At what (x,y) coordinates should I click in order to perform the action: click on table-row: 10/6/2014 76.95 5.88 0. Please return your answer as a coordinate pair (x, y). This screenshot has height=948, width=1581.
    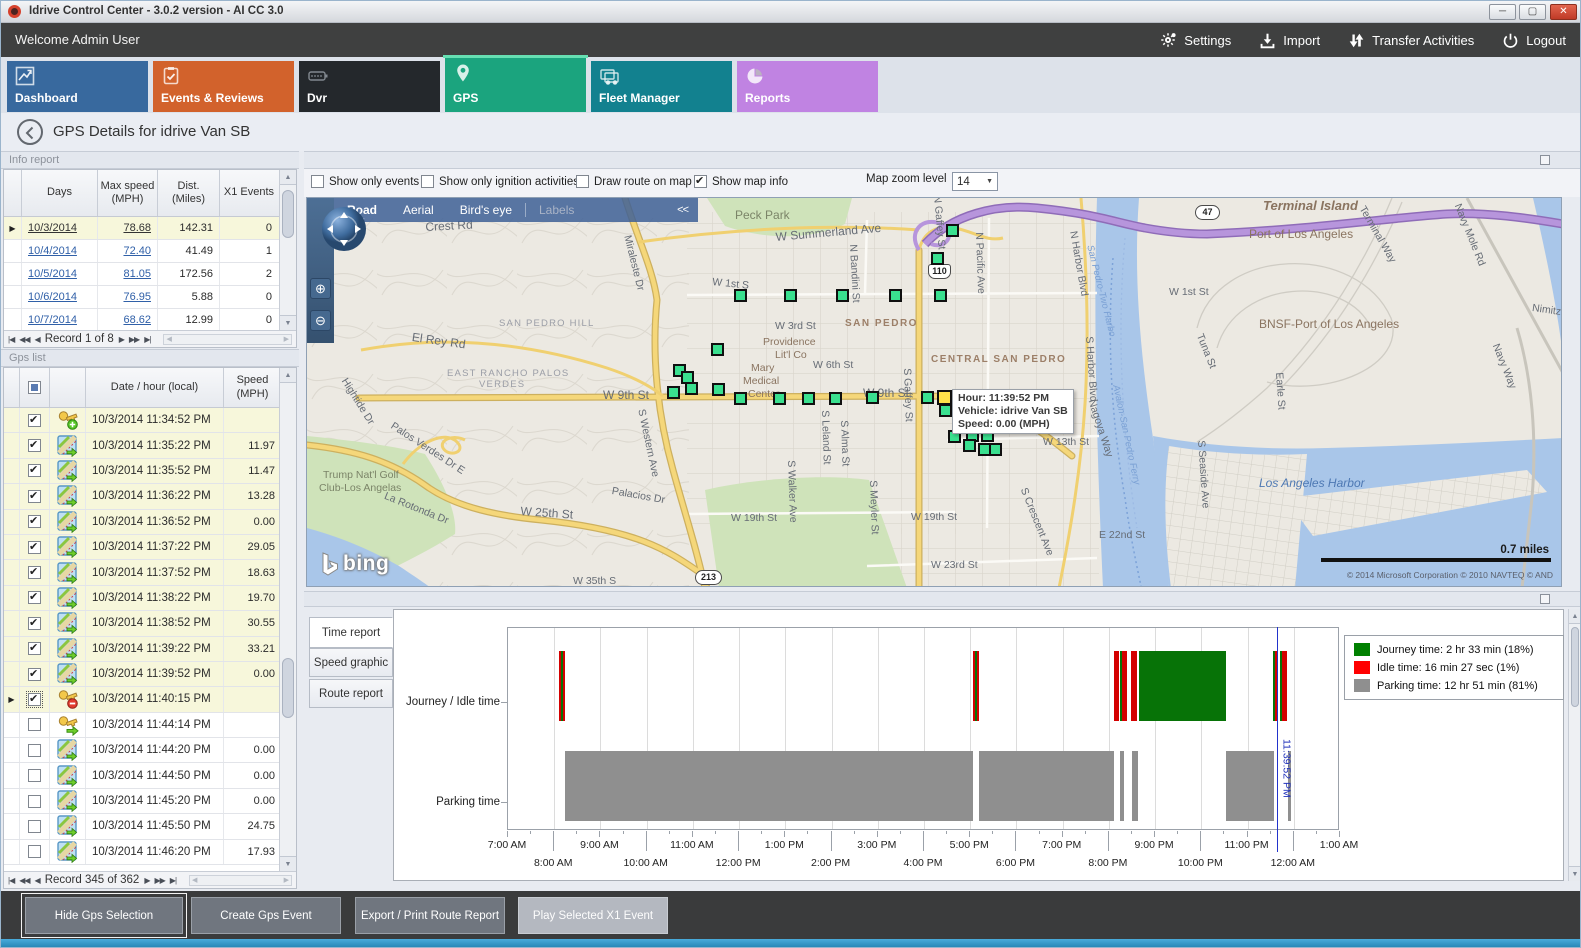
    Looking at the image, I should click on (150, 297).